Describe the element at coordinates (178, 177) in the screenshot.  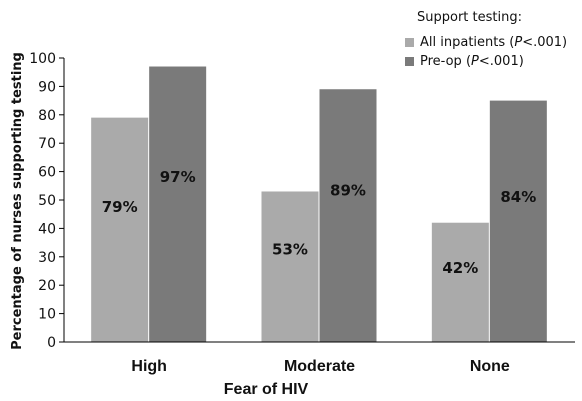
I see `data-label: 97%` at that location.